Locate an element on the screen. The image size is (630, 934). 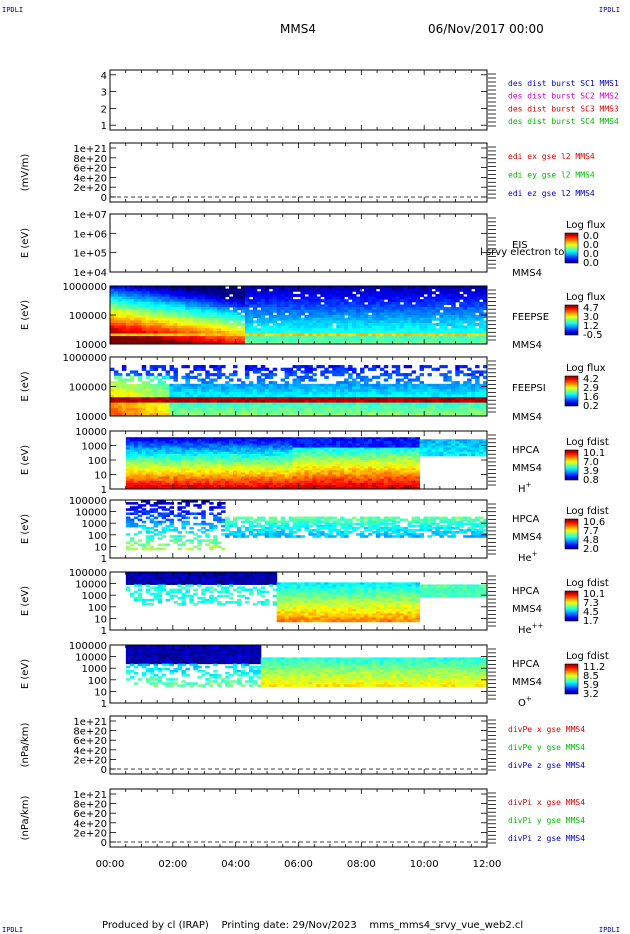
overlay-label: l srvy electron to is located at coordinates (522, 252).